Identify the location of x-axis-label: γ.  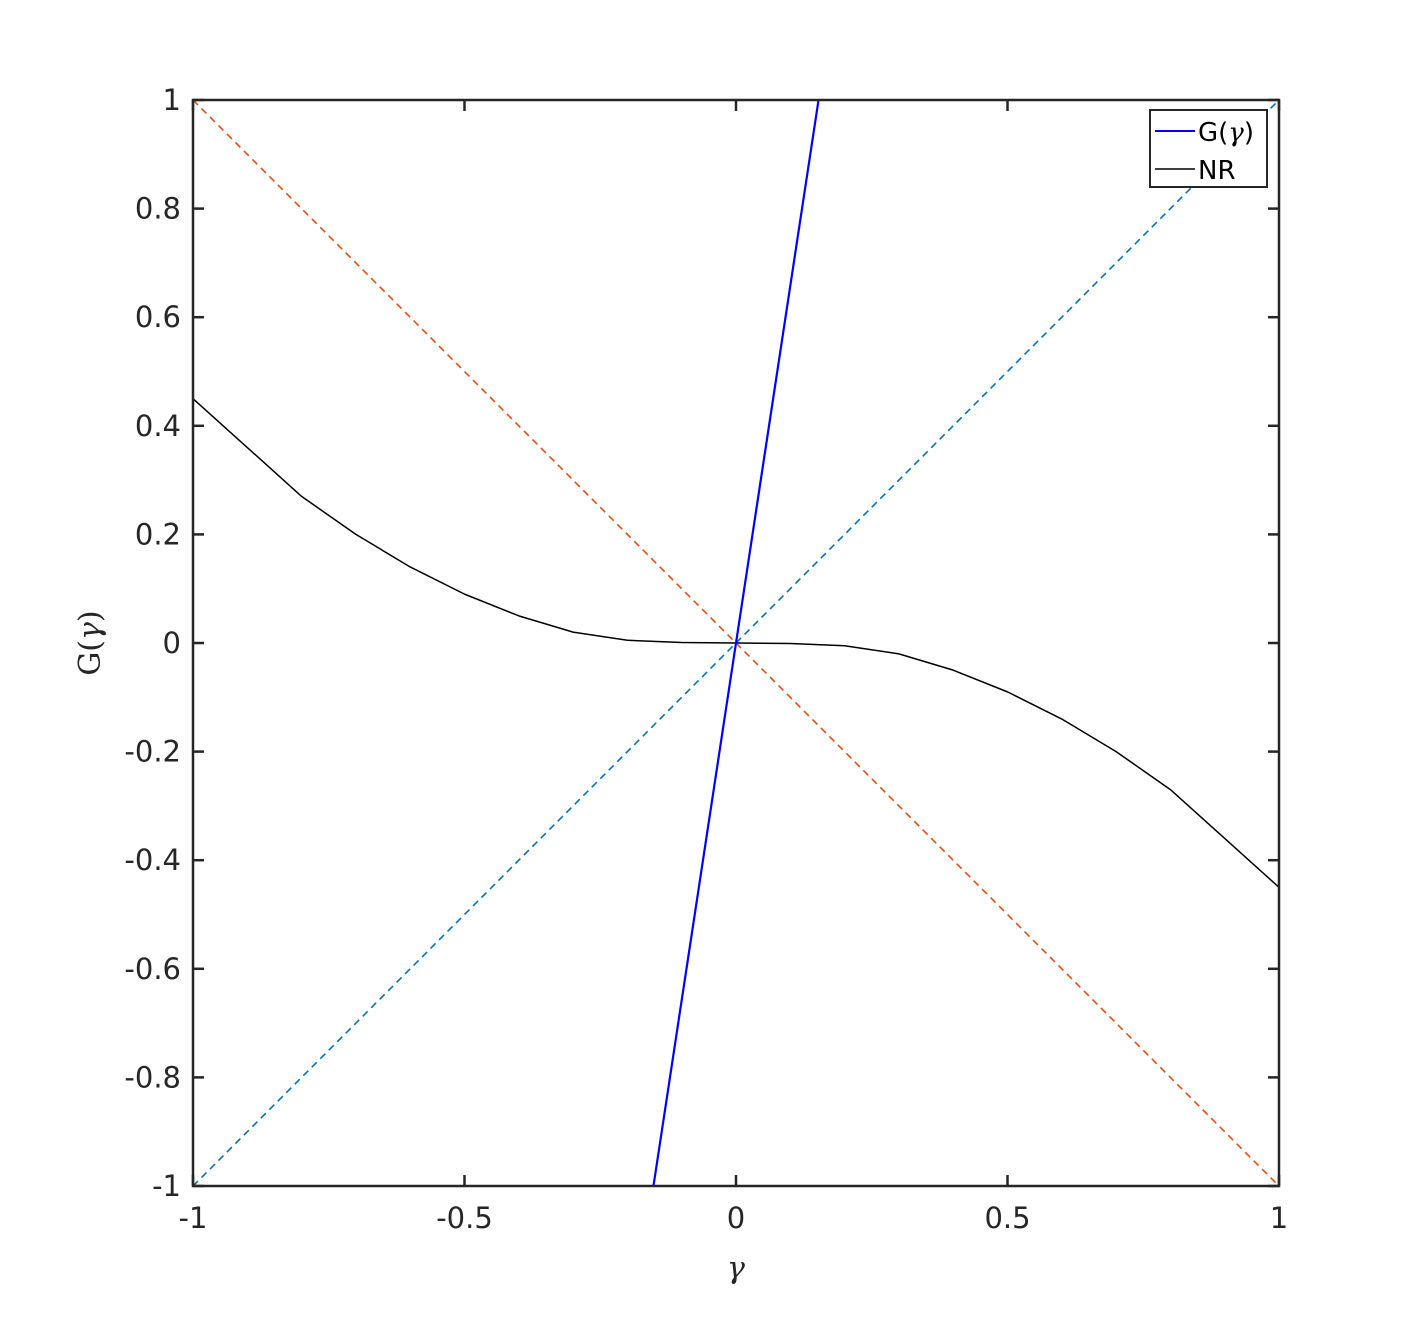
(736, 1268).